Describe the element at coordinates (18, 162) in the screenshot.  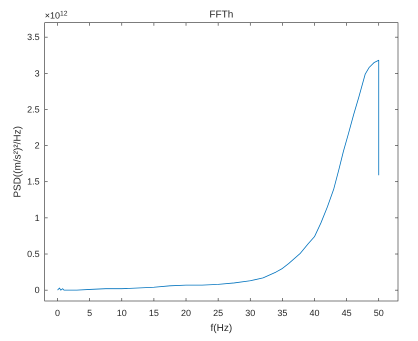
I see `y-axis-title: PSD((m/s²)²/Hz)` at that location.